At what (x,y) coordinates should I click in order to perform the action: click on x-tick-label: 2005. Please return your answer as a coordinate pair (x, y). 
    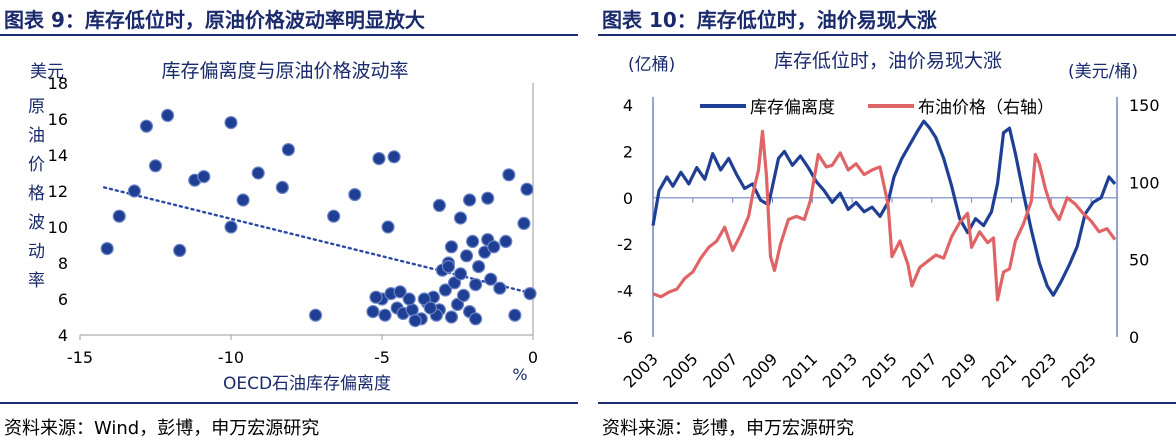
    Looking at the image, I should click on (680, 370).